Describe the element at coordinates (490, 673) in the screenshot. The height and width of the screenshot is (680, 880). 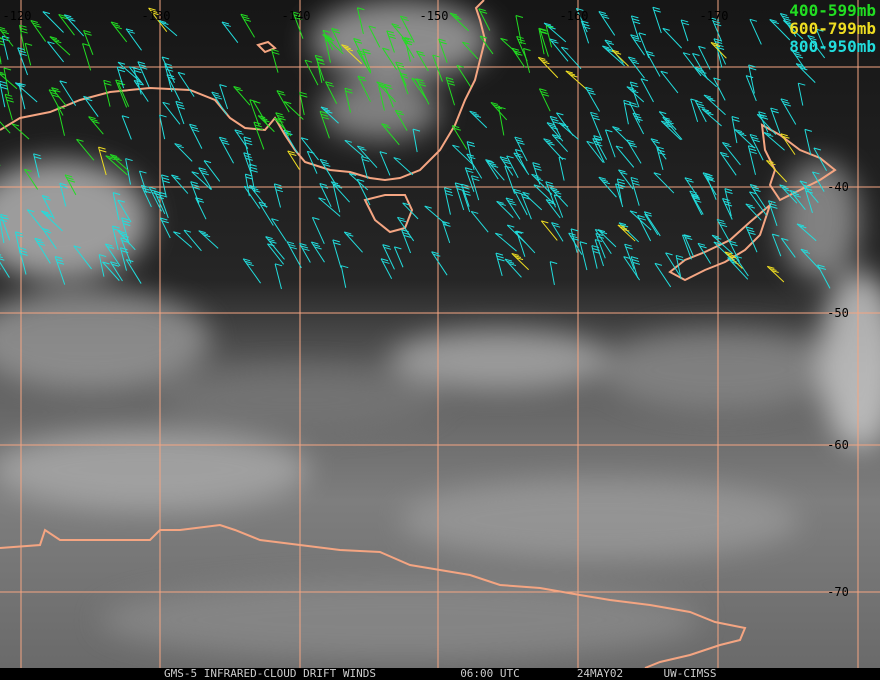
I see `footer-text: 06:00 UTC` at that location.